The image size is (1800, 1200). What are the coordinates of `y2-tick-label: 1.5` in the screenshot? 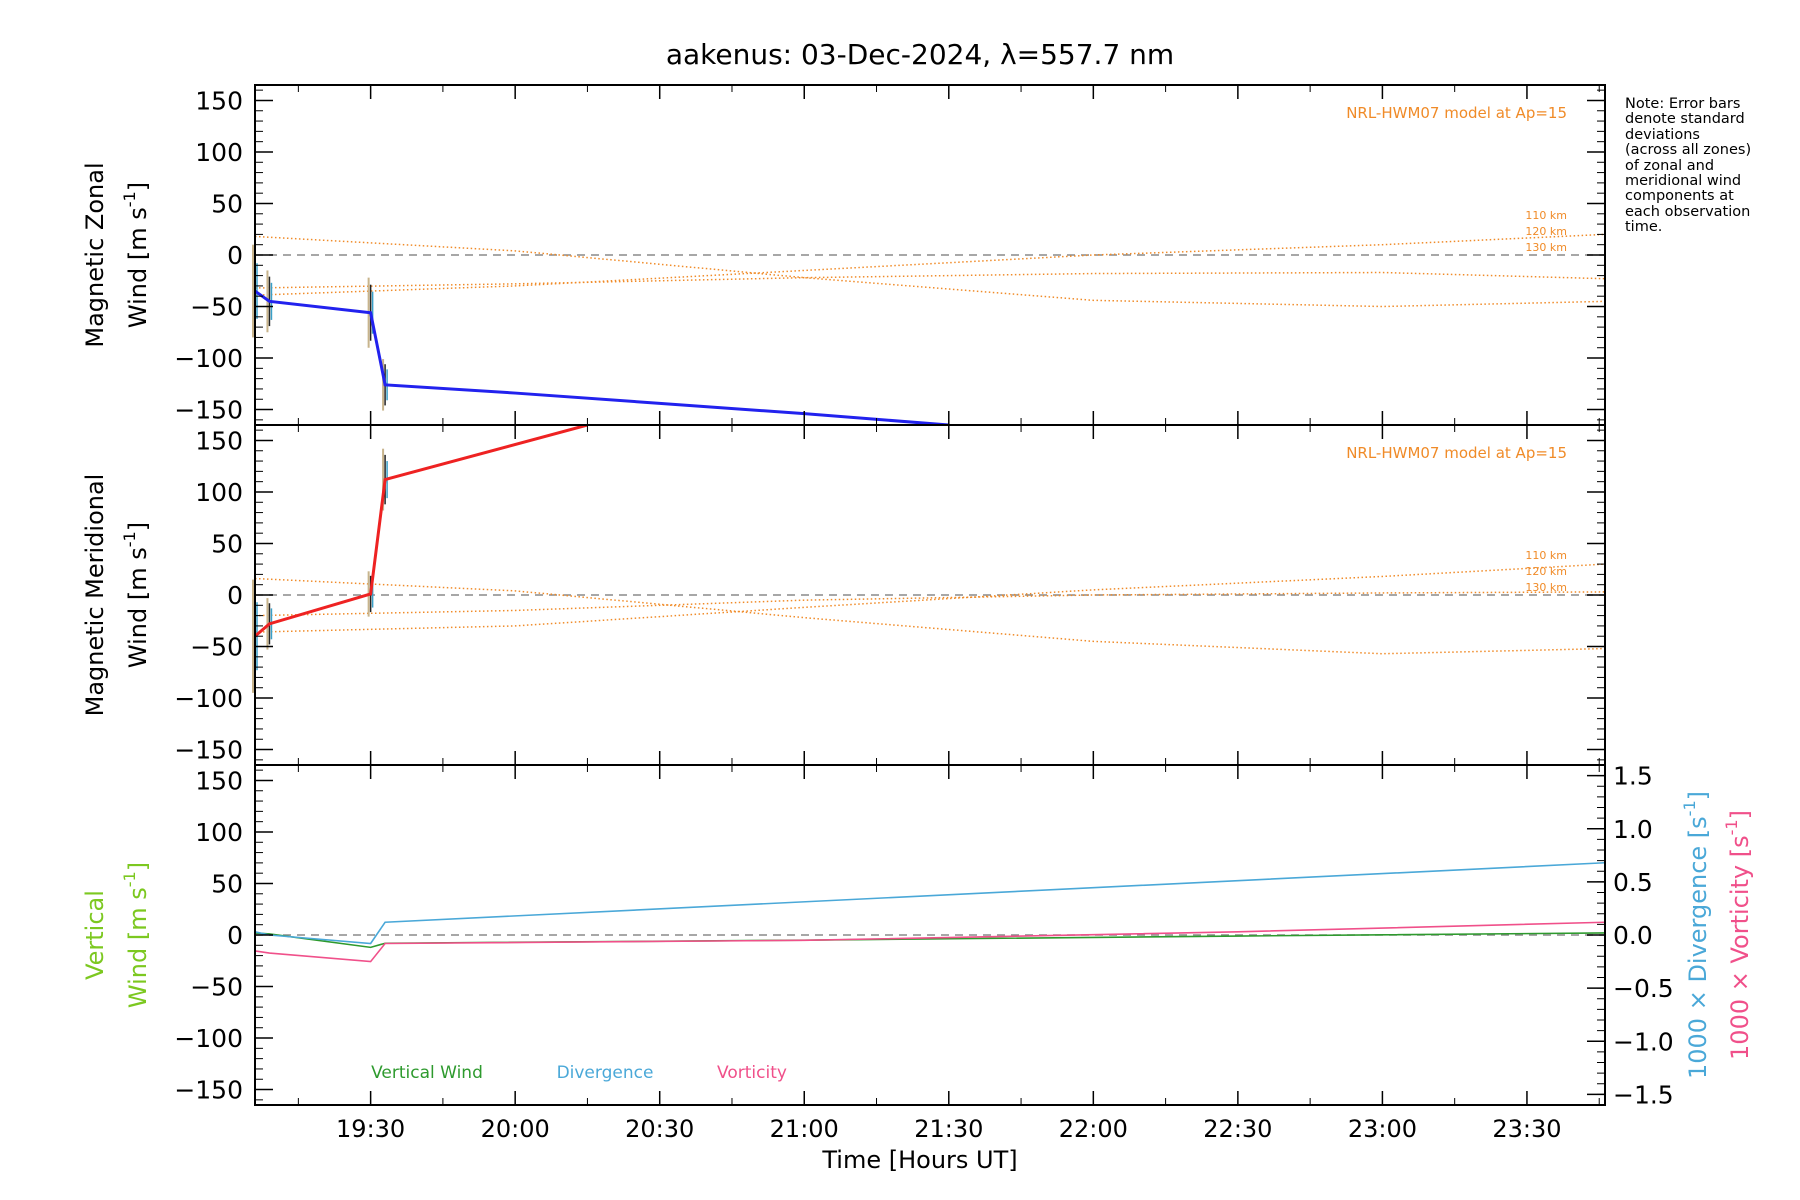 It's located at (1633, 776).